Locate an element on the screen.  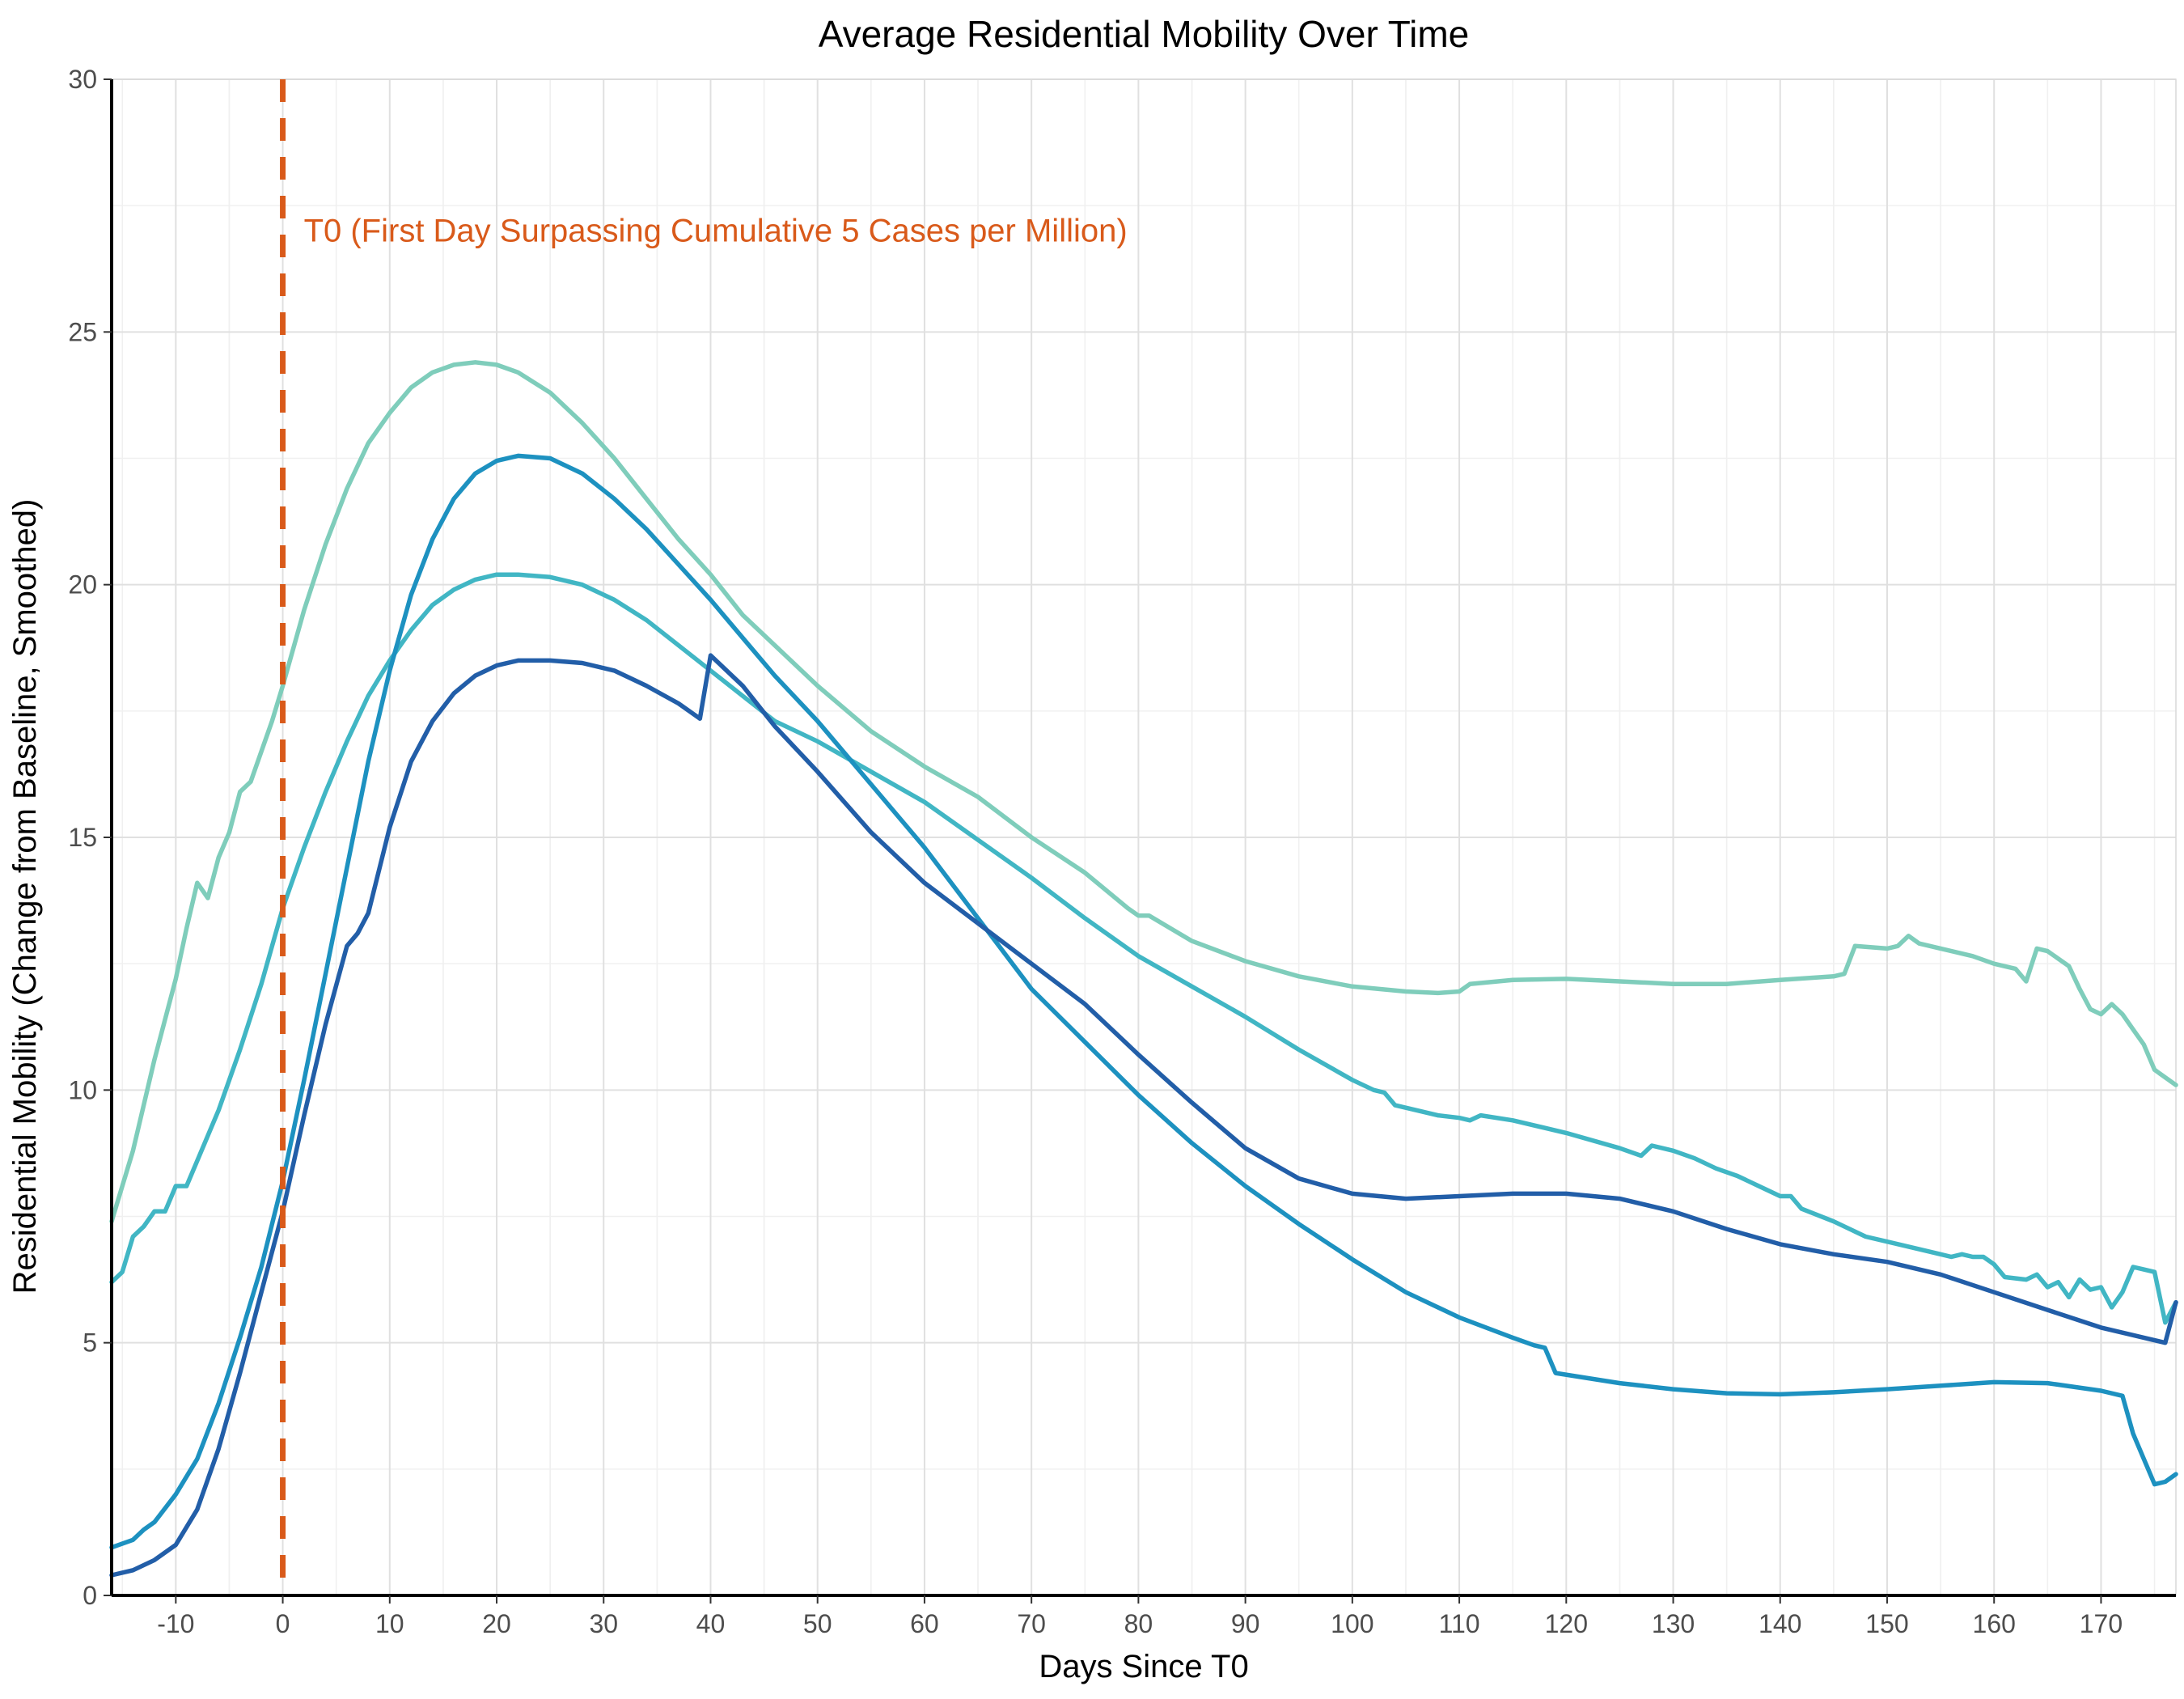
x-tick-label: 40 is located at coordinates (711, 1623).